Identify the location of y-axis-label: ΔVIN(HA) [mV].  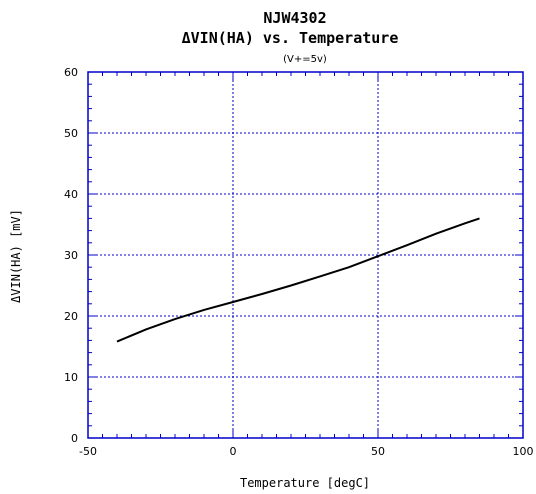
(16, 256).